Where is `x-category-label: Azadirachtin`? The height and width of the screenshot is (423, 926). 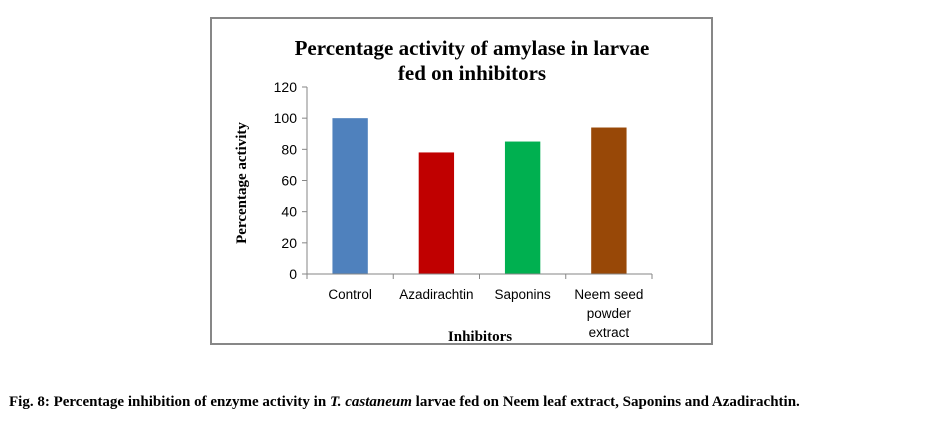
x-category-label: Azadirachtin is located at coordinates (436, 294).